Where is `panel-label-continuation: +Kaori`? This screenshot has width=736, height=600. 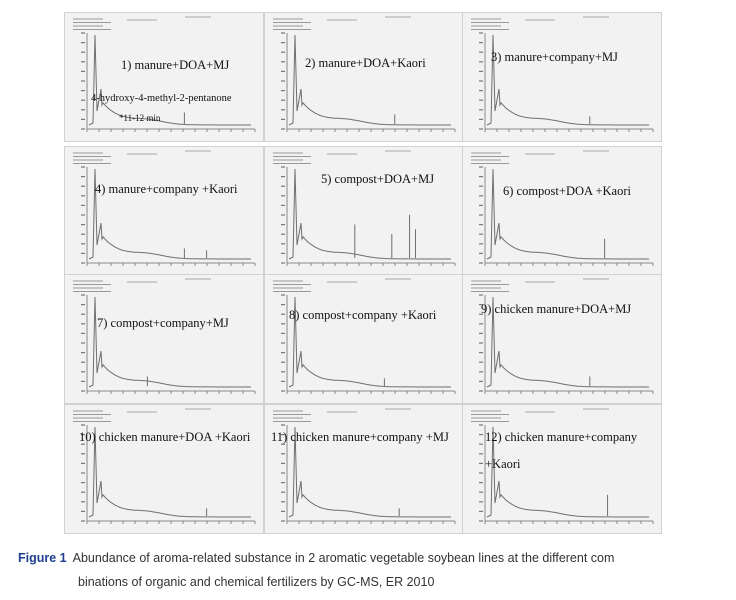 panel-label-continuation: +Kaori is located at coordinates (503, 464).